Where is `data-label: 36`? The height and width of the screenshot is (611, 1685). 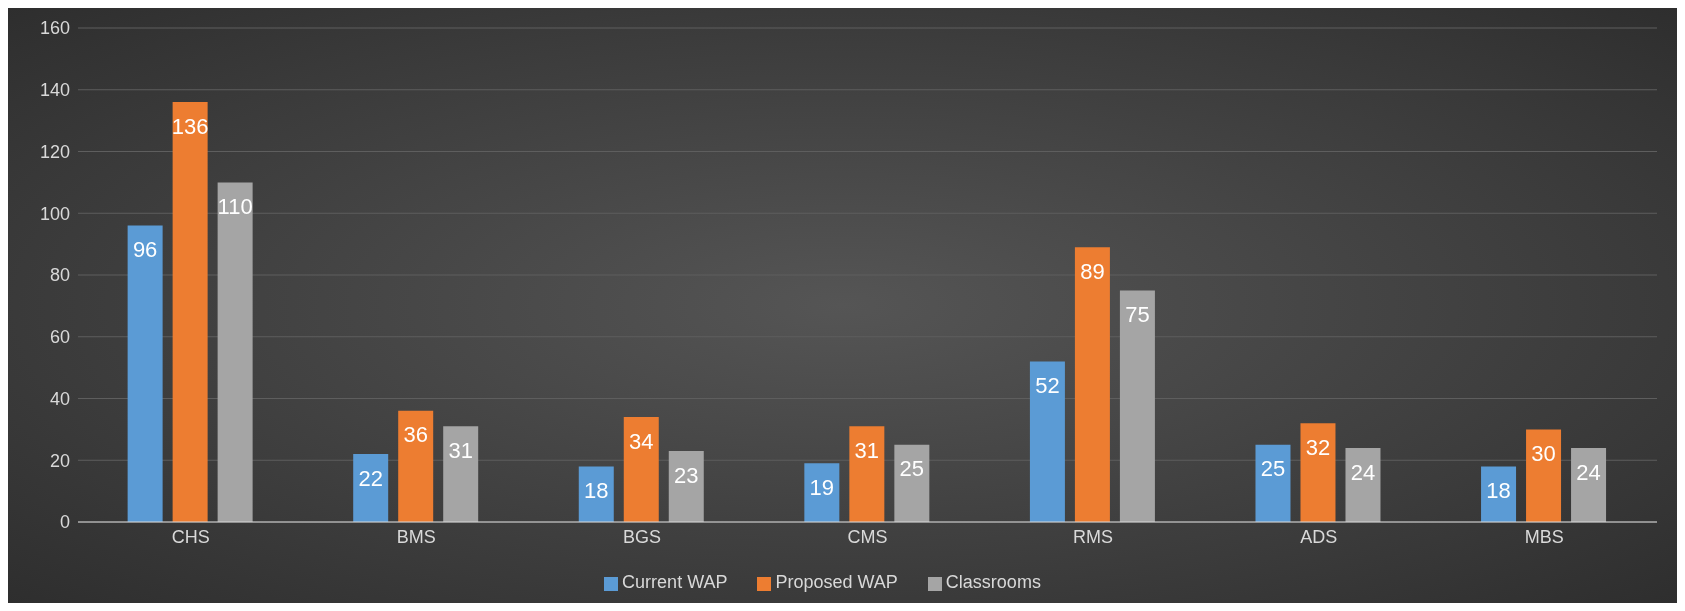 data-label: 36 is located at coordinates (415, 435).